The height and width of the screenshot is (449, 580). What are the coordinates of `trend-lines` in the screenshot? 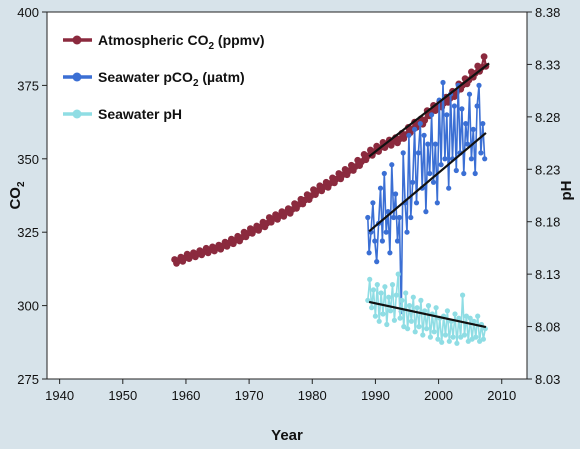 It's located at (429, 195).